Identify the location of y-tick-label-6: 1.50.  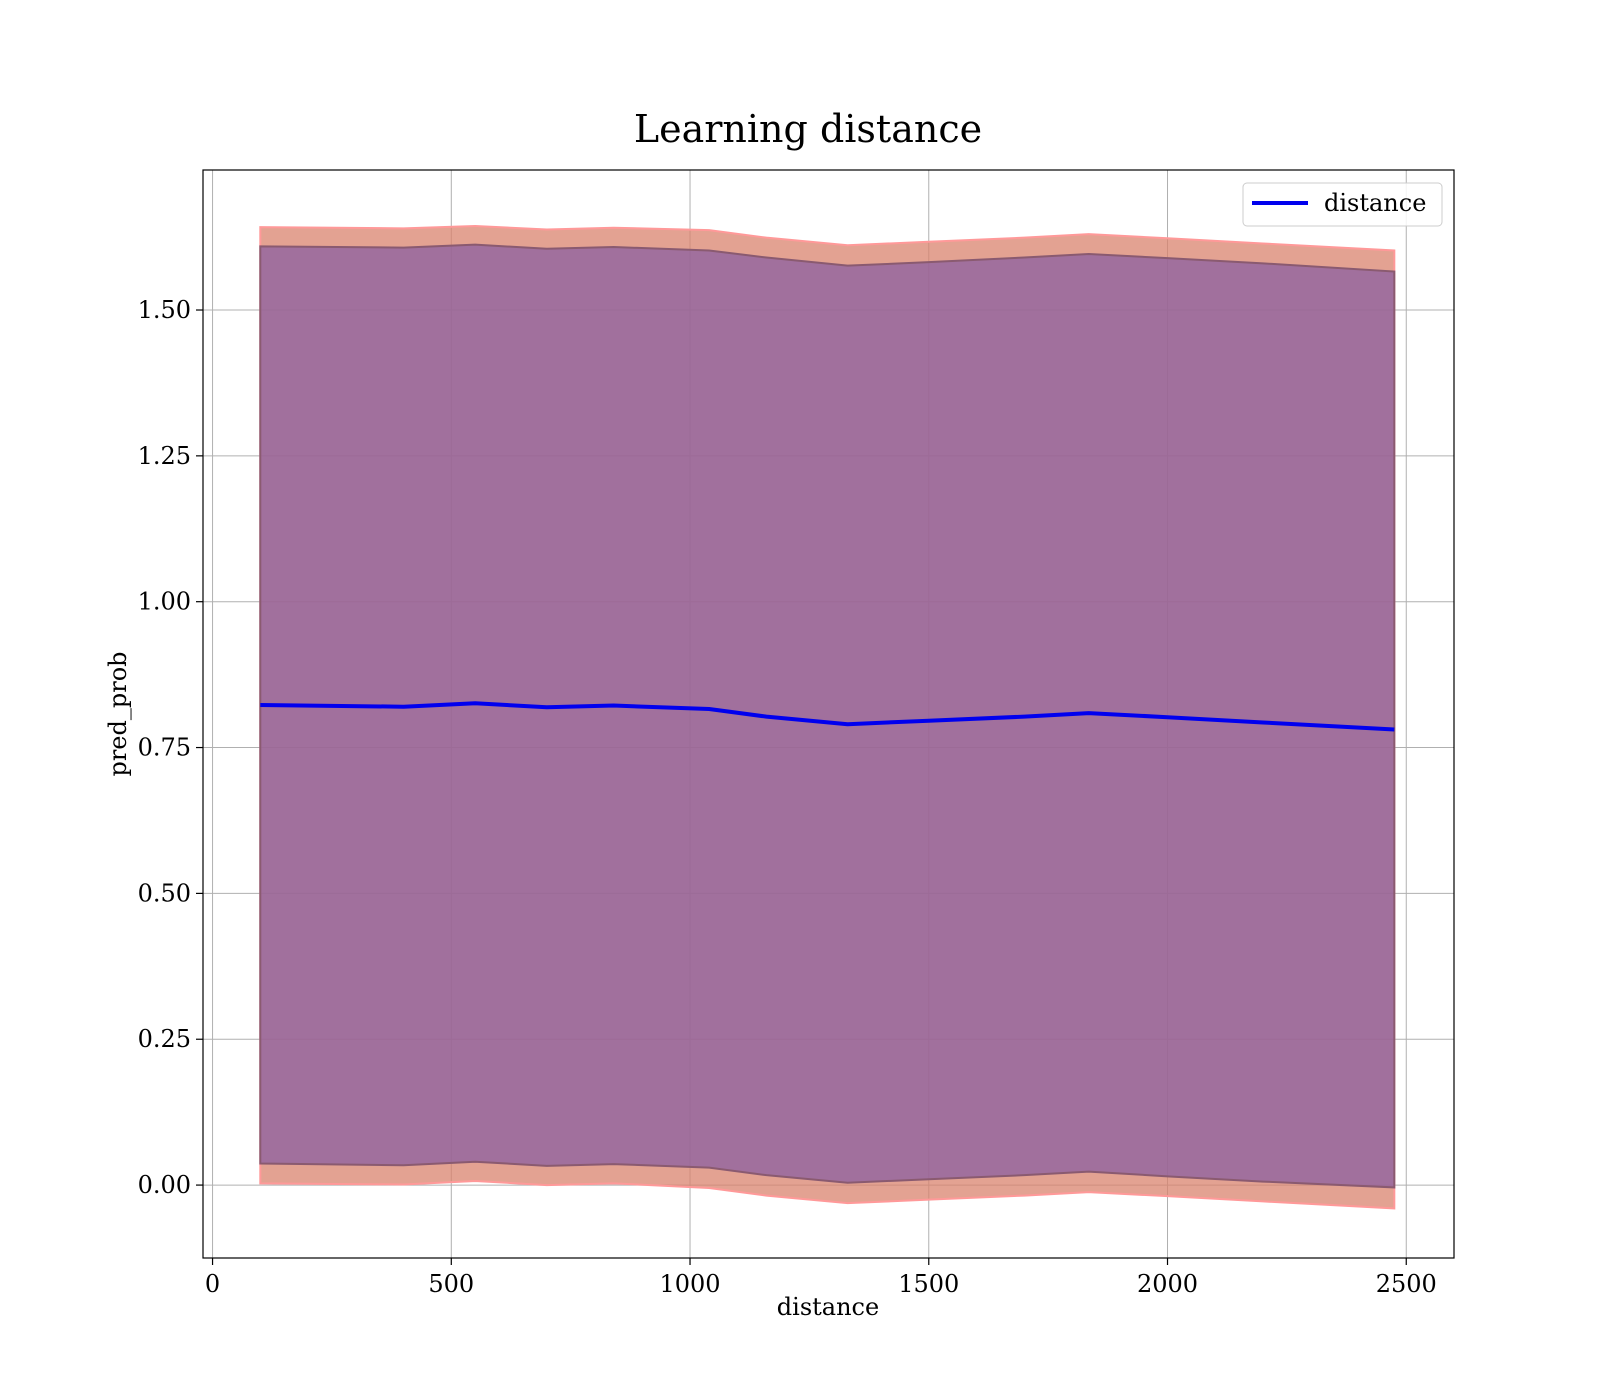
(164, 310).